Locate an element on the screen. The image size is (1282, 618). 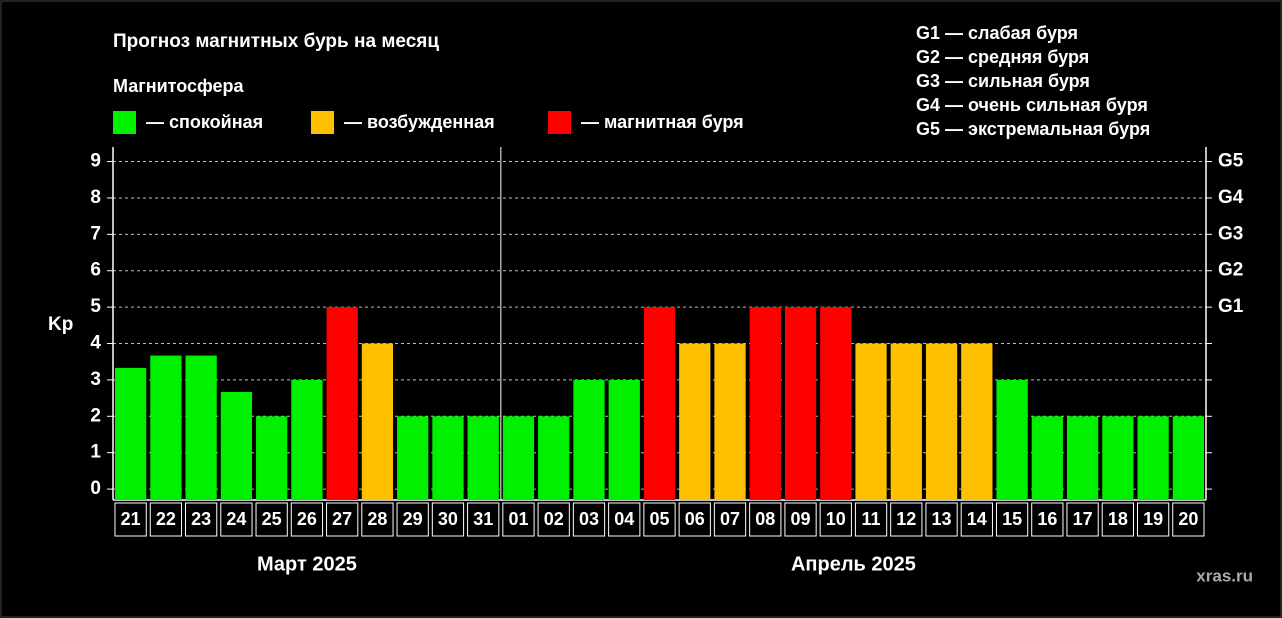
y-tick-label: 8 is located at coordinates (95, 197).